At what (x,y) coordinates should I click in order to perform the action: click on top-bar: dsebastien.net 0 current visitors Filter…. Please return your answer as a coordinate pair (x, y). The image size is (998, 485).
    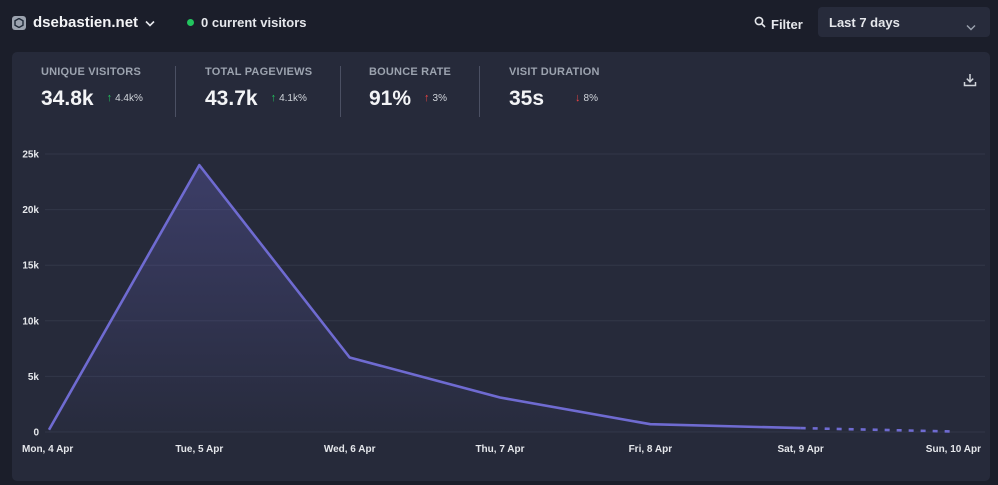
    Looking at the image, I should click on (499, 23).